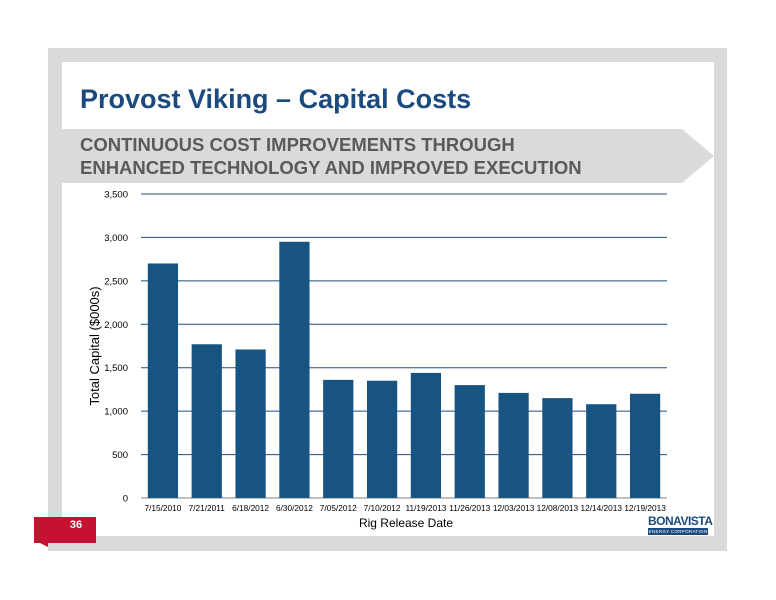  I want to click on company-logo: BONAVISTA ENERGY CORPORATION, so click(680, 525).